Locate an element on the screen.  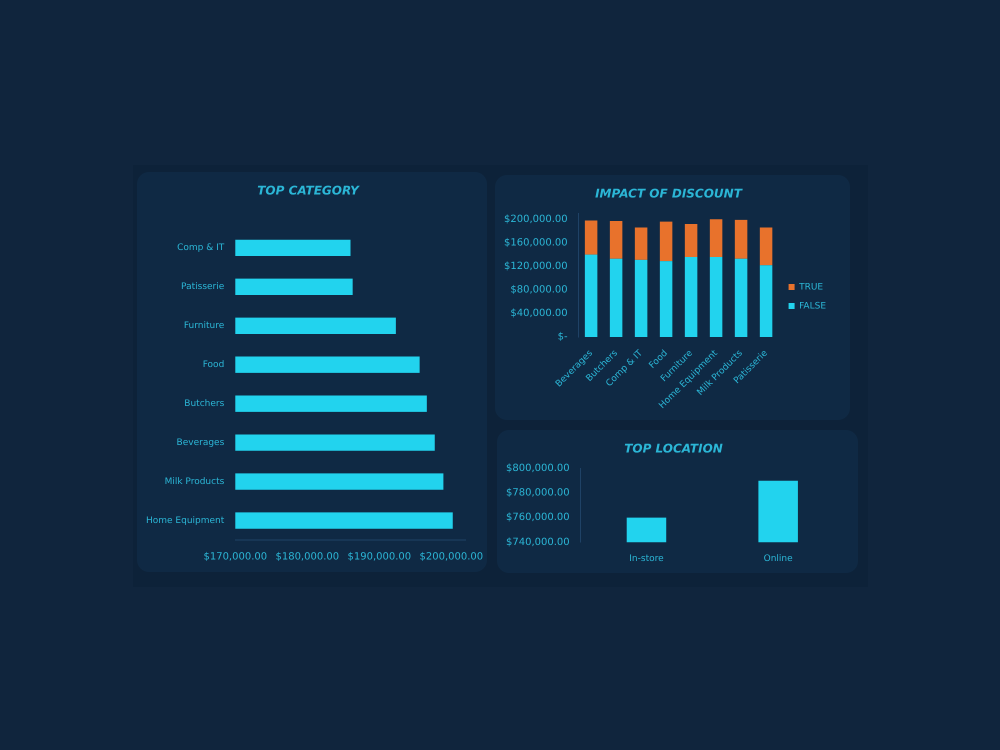
y-tick-label: $760,000.00 is located at coordinates (538, 518).